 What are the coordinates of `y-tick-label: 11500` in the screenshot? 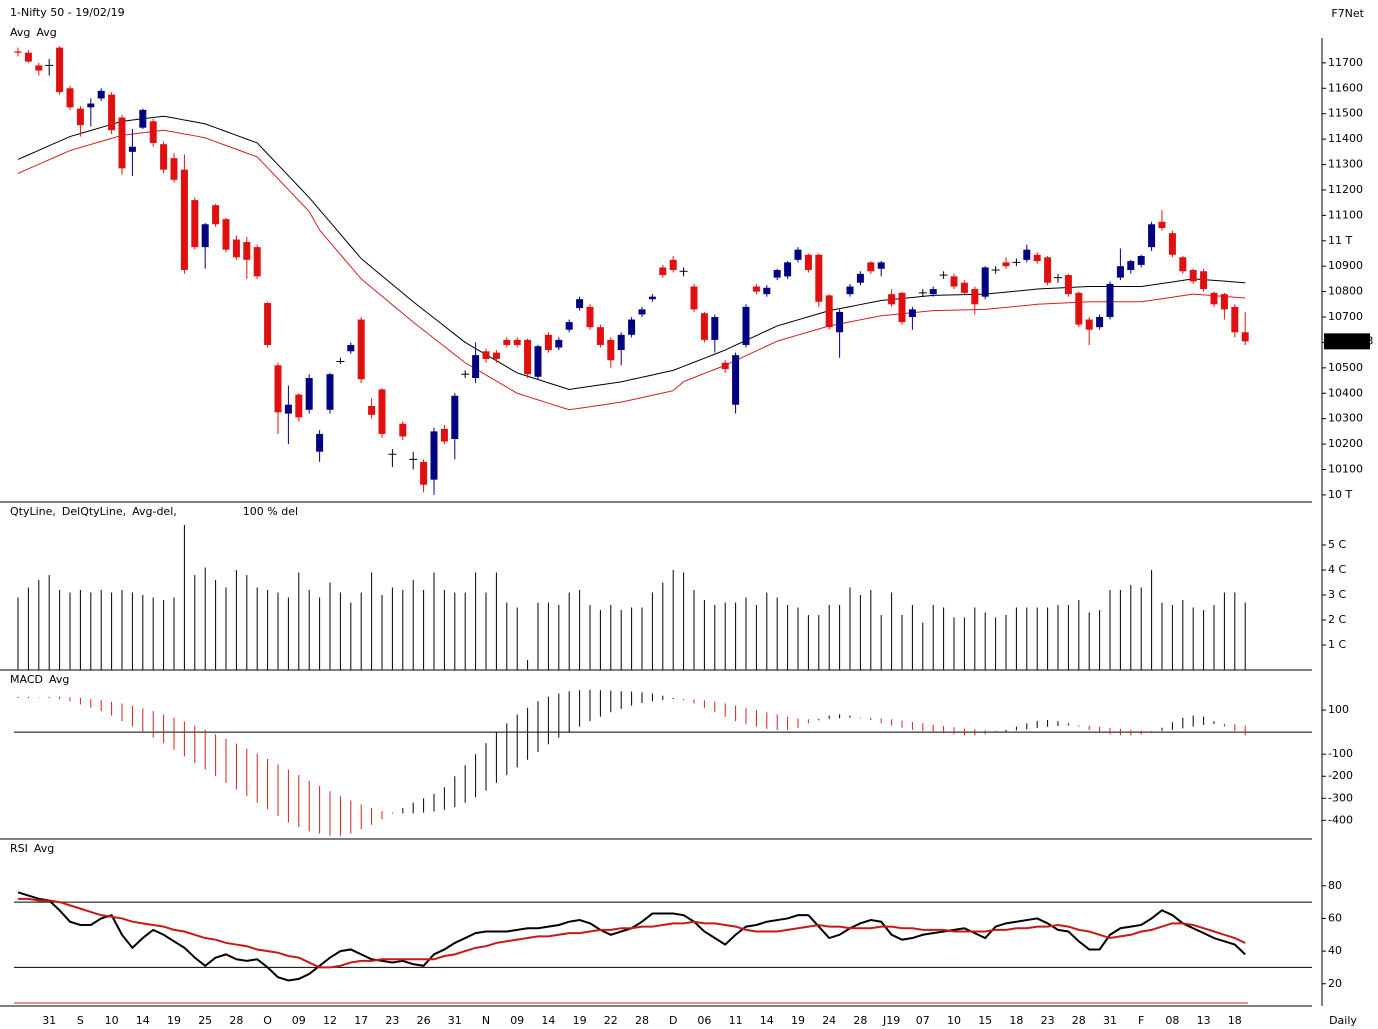 It's located at (1345, 113).